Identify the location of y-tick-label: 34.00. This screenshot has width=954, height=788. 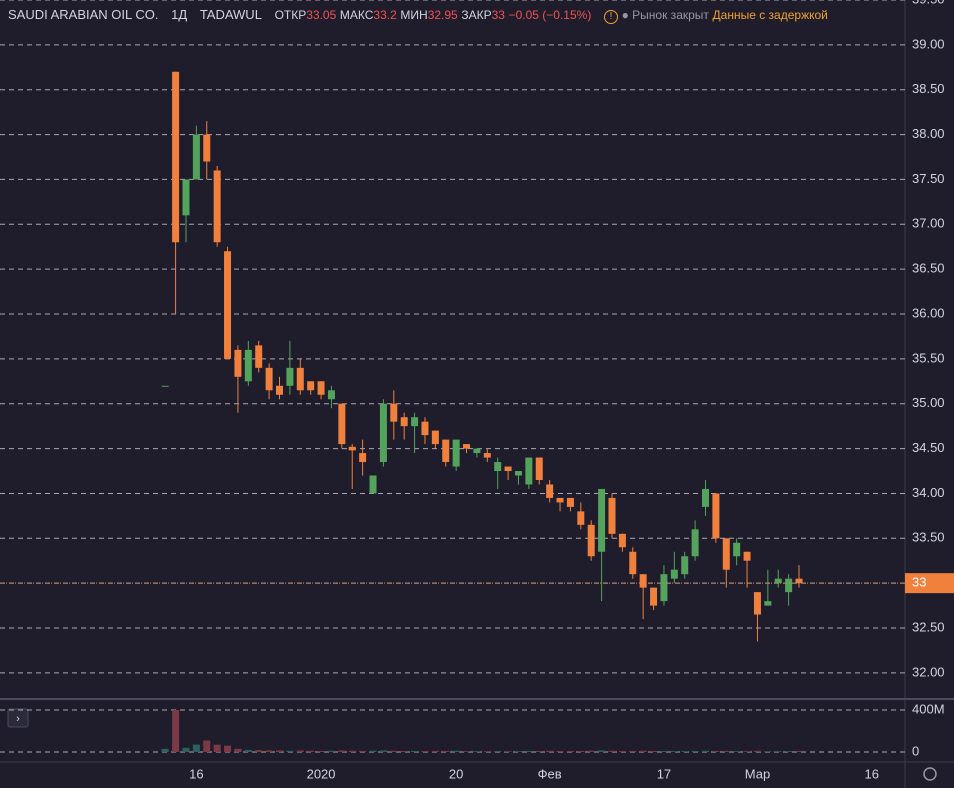
(928, 492).